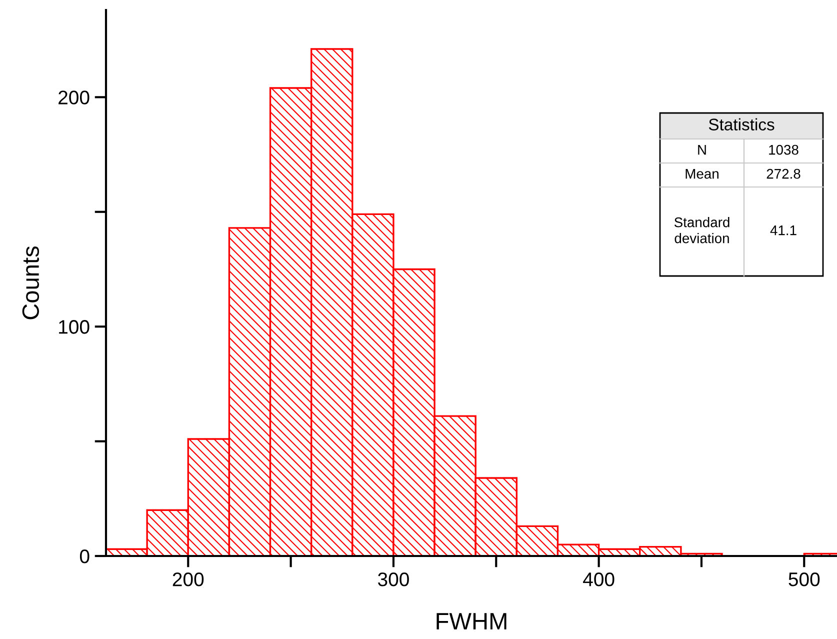 Image resolution: width=837 pixels, height=639 pixels. What do you see at coordinates (783, 149) in the screenshot?
I see `annotation: 1038` at bounding box center [783, 149].